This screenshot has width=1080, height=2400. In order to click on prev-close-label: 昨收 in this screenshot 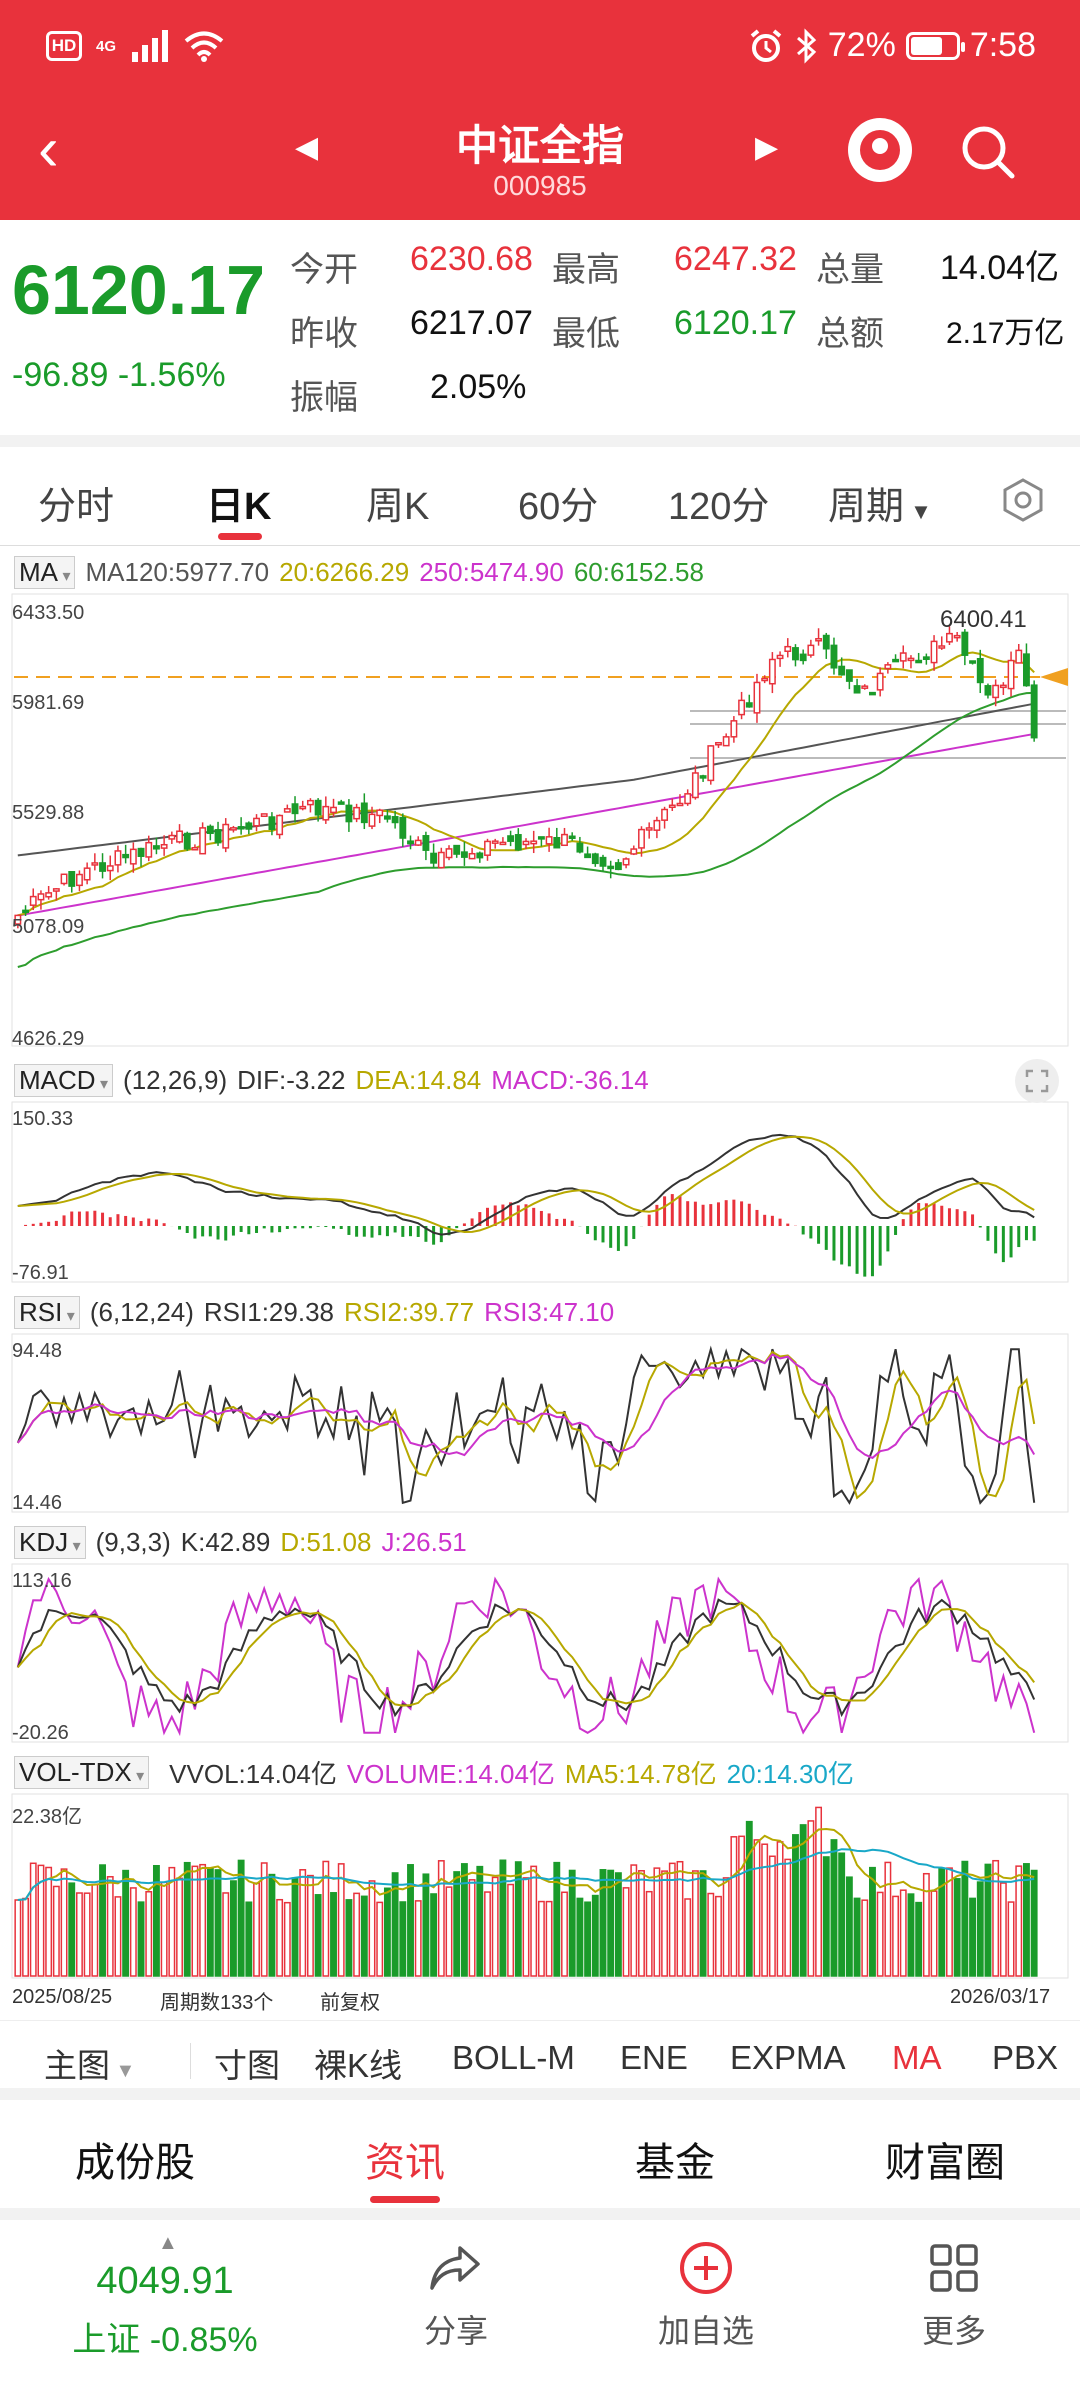, I will do `click(324, 334)`.